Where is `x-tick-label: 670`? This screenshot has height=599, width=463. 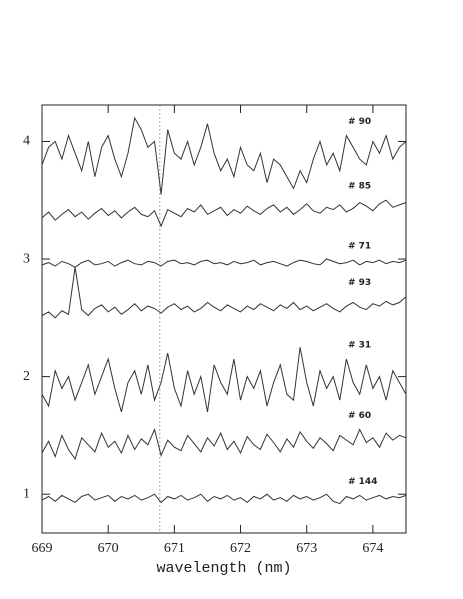
x-tick-label: 670 is located at coordinates (108, 548).